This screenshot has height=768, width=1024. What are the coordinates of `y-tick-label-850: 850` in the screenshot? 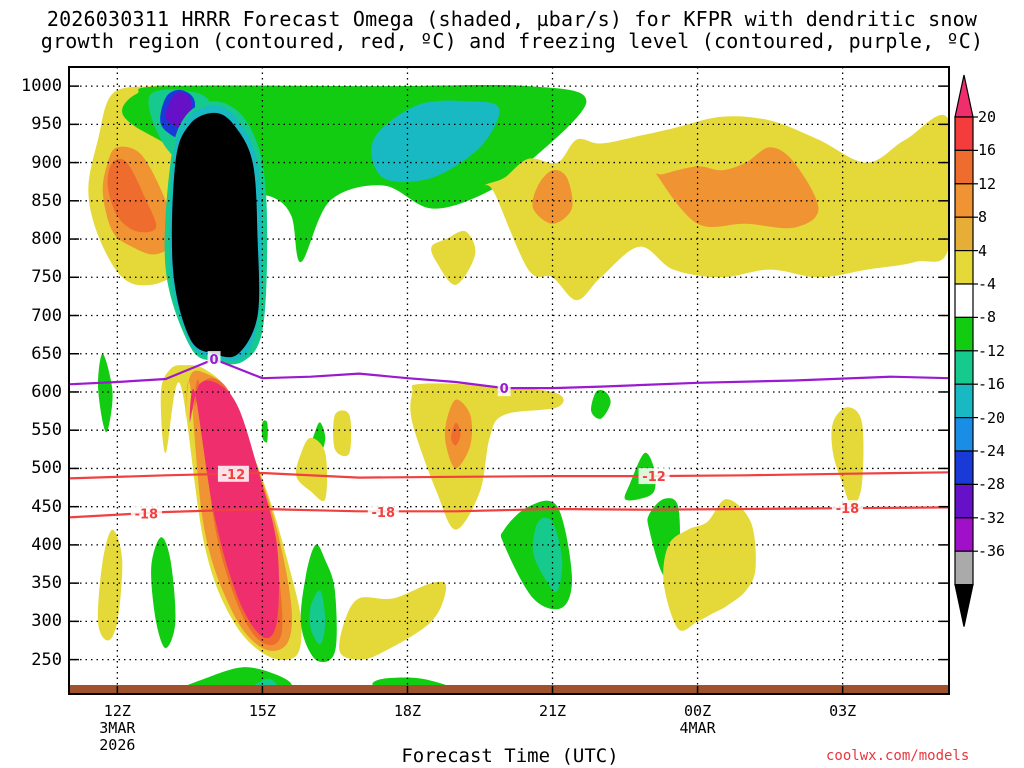 It's located at (46, 200).